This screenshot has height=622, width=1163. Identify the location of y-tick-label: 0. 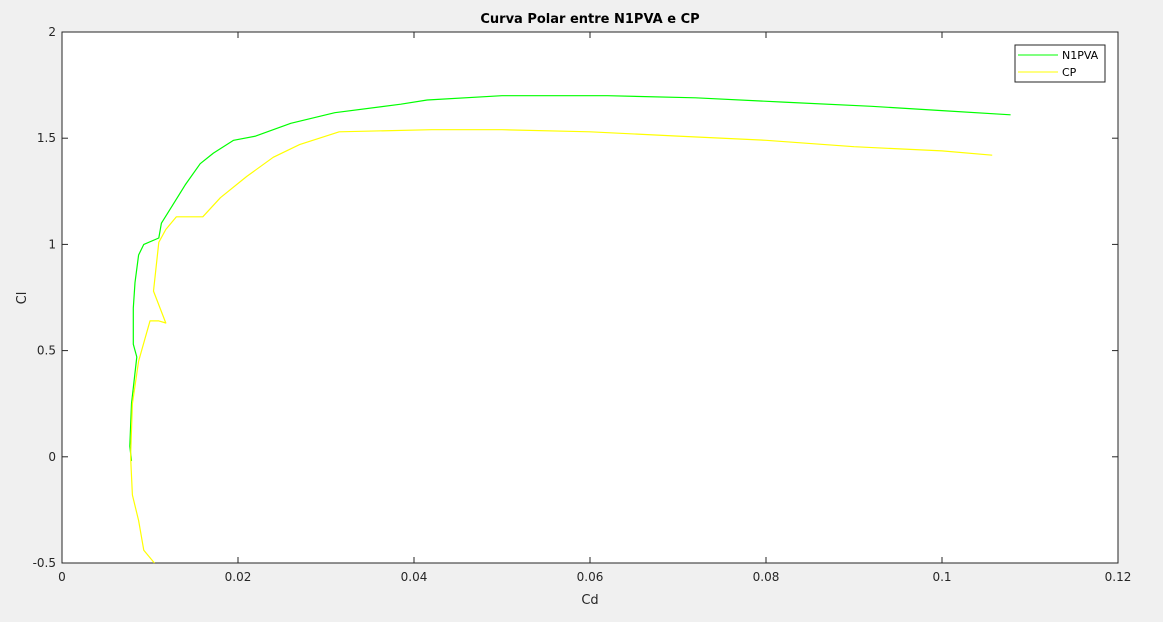
(52, 457).